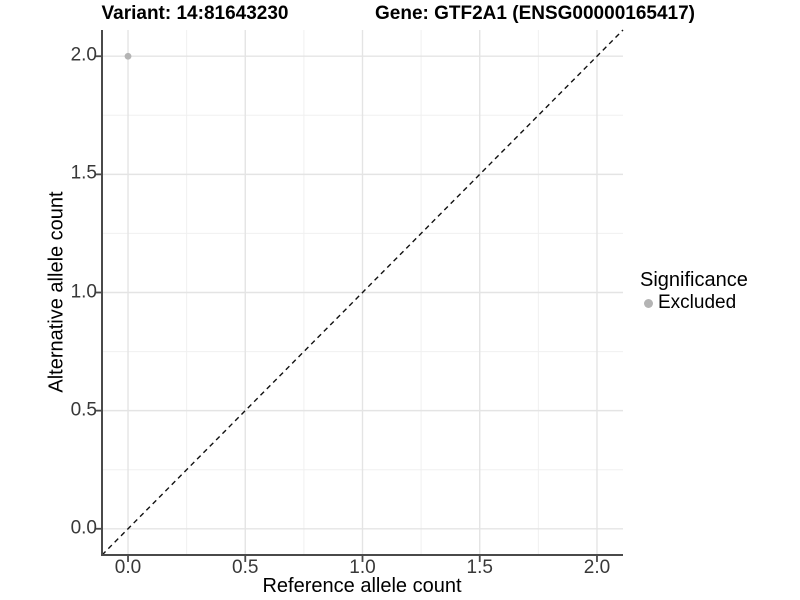  I want to click on plot-title-variant: Variant: 14:81643230, so click(195, 13).